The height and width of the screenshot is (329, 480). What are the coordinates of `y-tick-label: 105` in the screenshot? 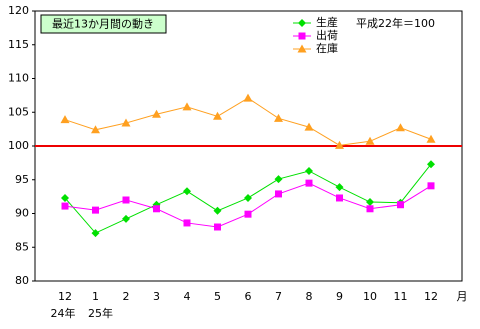 It's located at (18, 111).